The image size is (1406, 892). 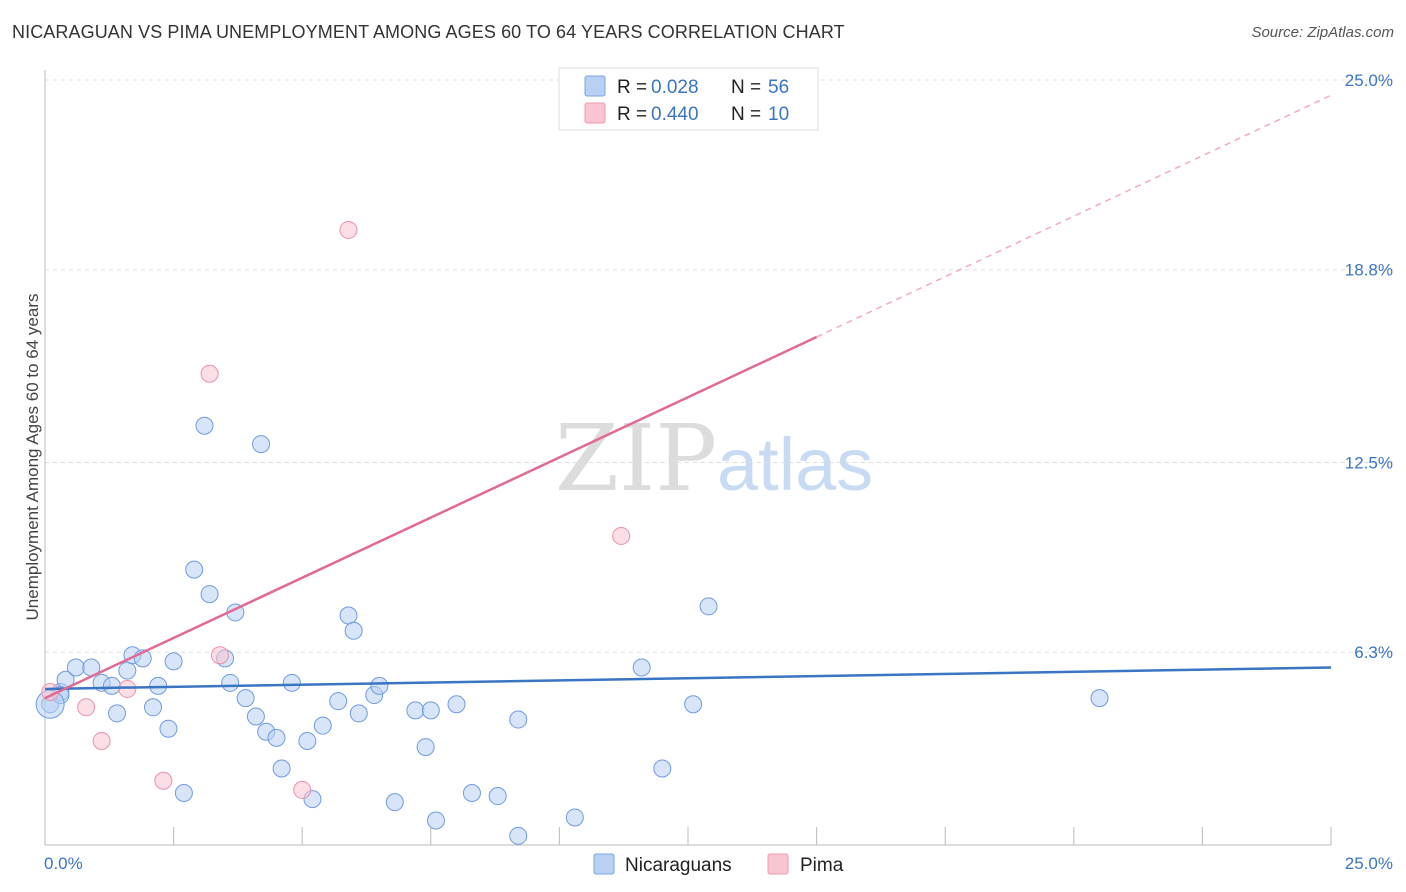 What do you see at coordinates (688, 99) in the screenshot?
I see `correlation-legend: R = 0.028 N = 56 R = 0.440 N = 10` at bounding box center [688, 99].